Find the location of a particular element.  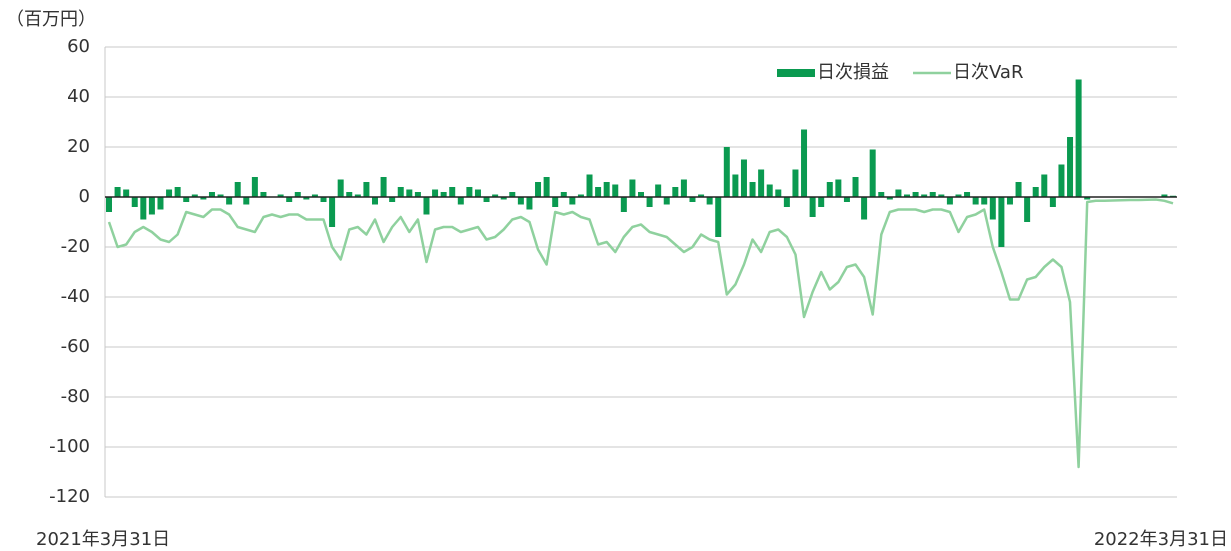

legend-label: 日次損益 is located at coordinates (853, 72).